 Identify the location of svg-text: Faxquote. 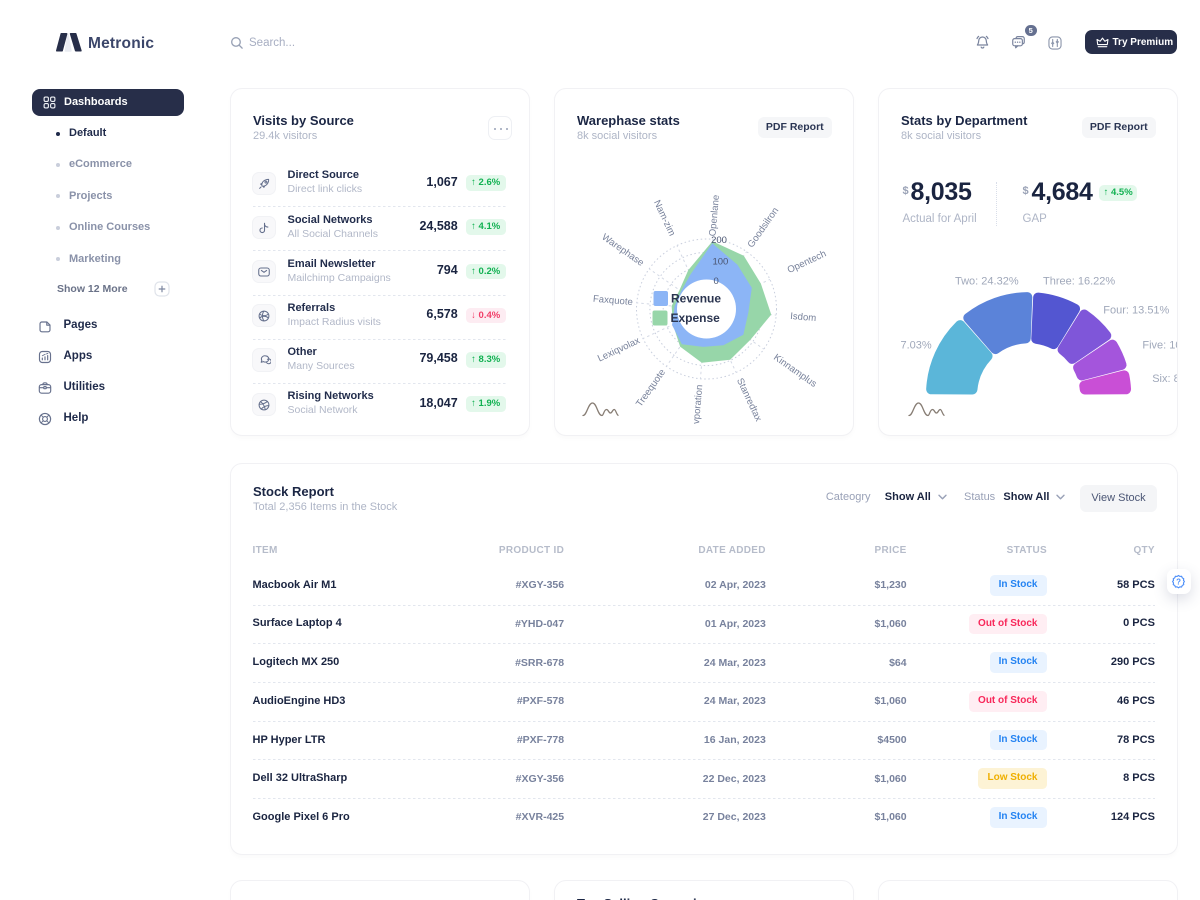
(612, 301).